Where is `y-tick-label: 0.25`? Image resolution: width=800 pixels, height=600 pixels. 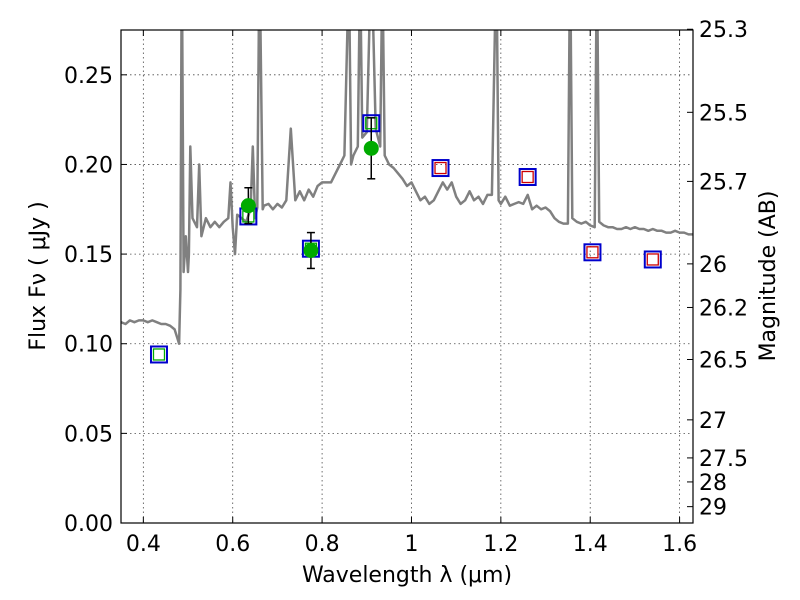 y-tick-label: 0.25 is located at coordinates (88, 76).